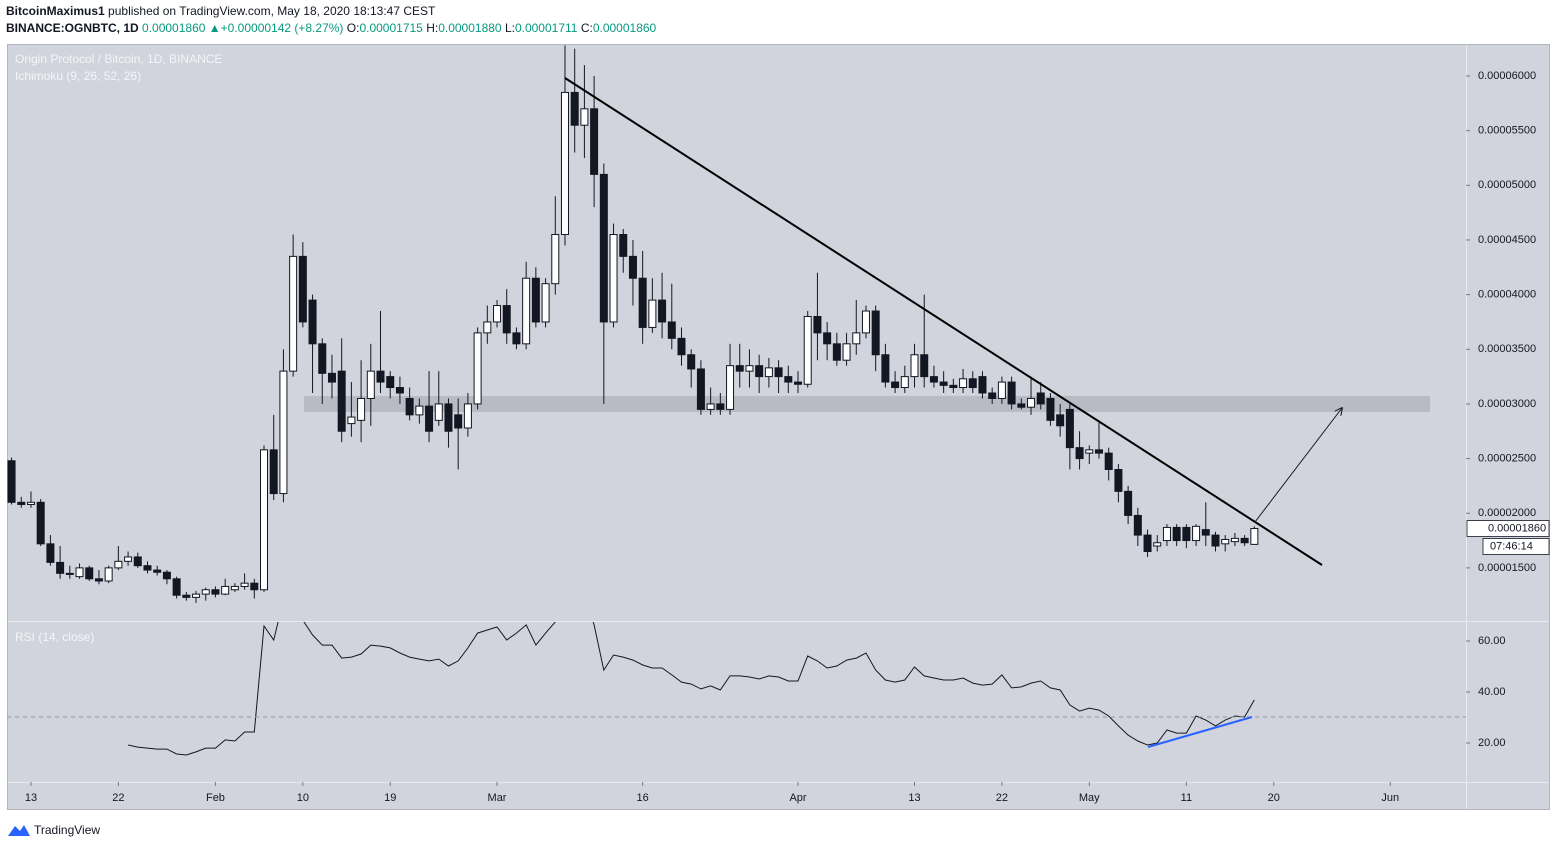 This screenshot has height=849, width=1555. Describe the element at coordinates (587, 28) in the screenshot. I see `close-label: C:` at that location.